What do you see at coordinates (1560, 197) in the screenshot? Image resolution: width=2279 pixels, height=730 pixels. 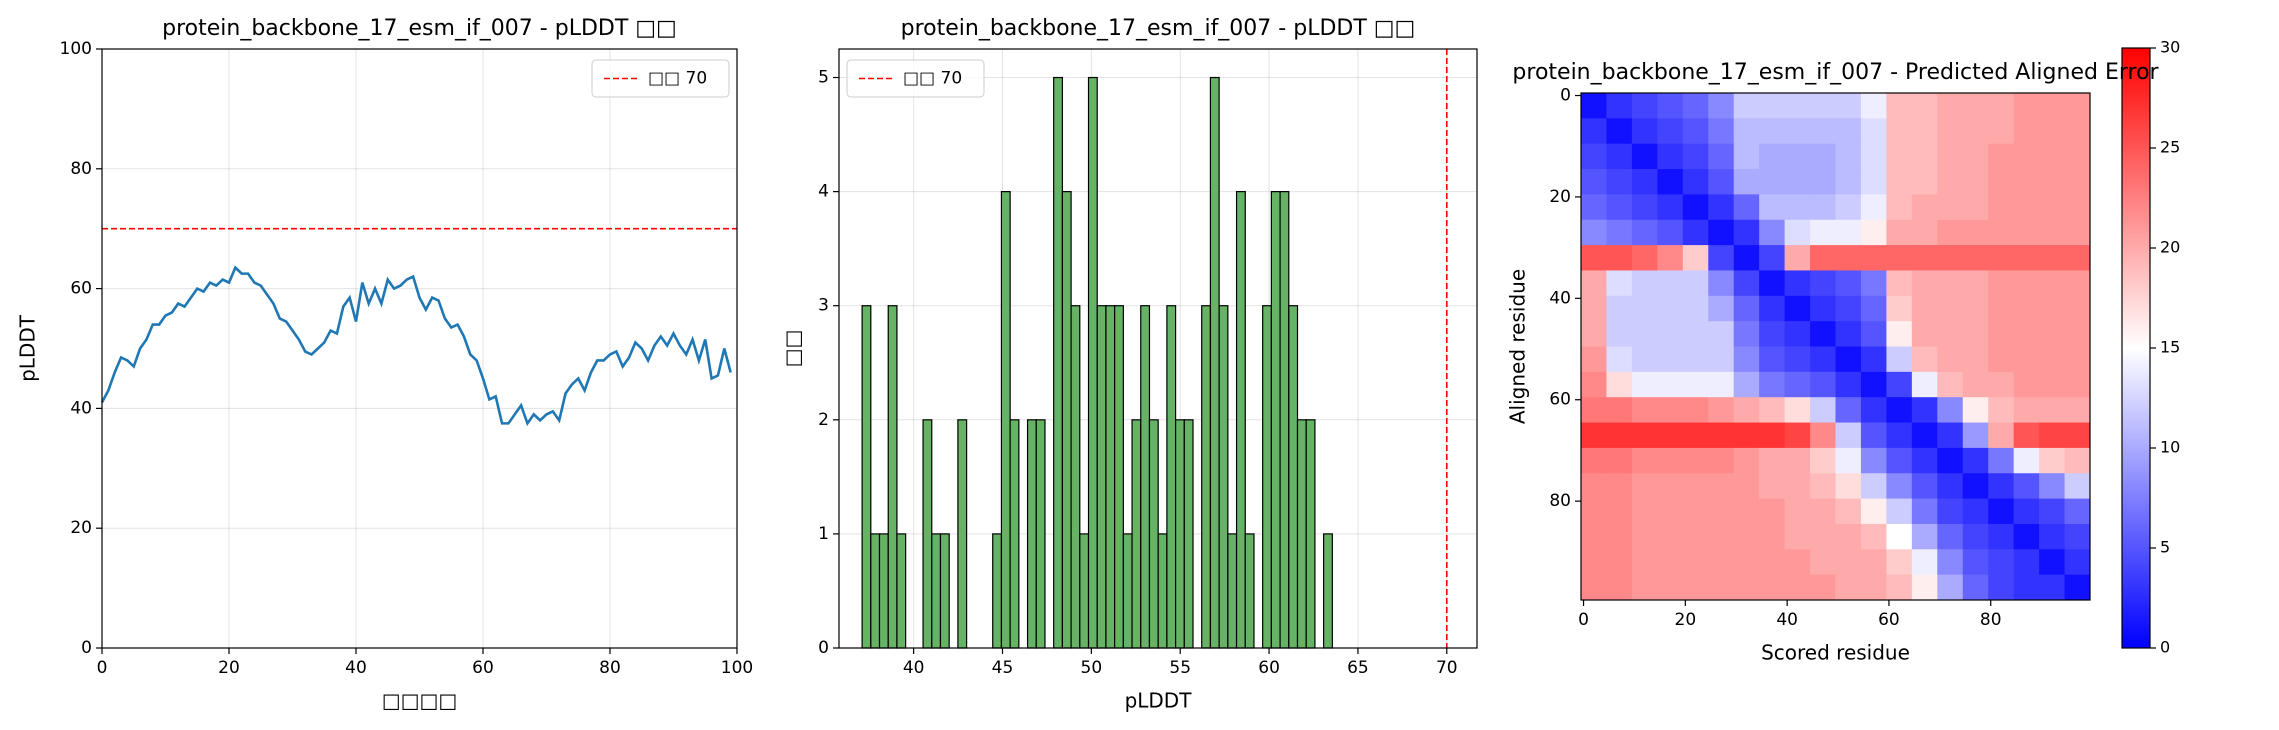 I see `y-tick-label: 20` at bounding box center [1560, 197].